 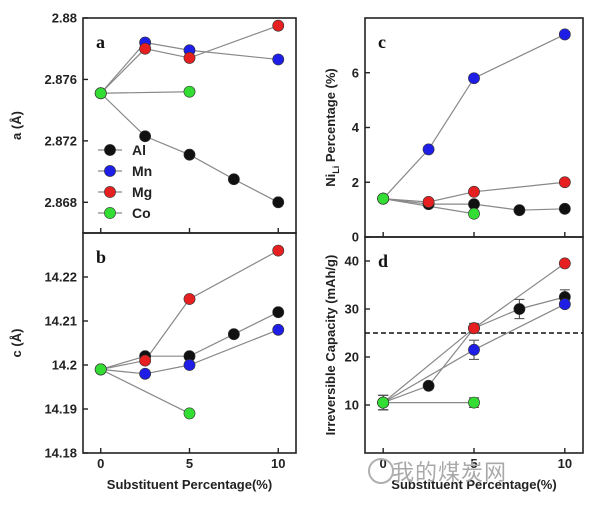 What do you see at coordinates (100, 463) in the screenshot?
I see `x-tick-label: 0` at bounding box center [100, 463].